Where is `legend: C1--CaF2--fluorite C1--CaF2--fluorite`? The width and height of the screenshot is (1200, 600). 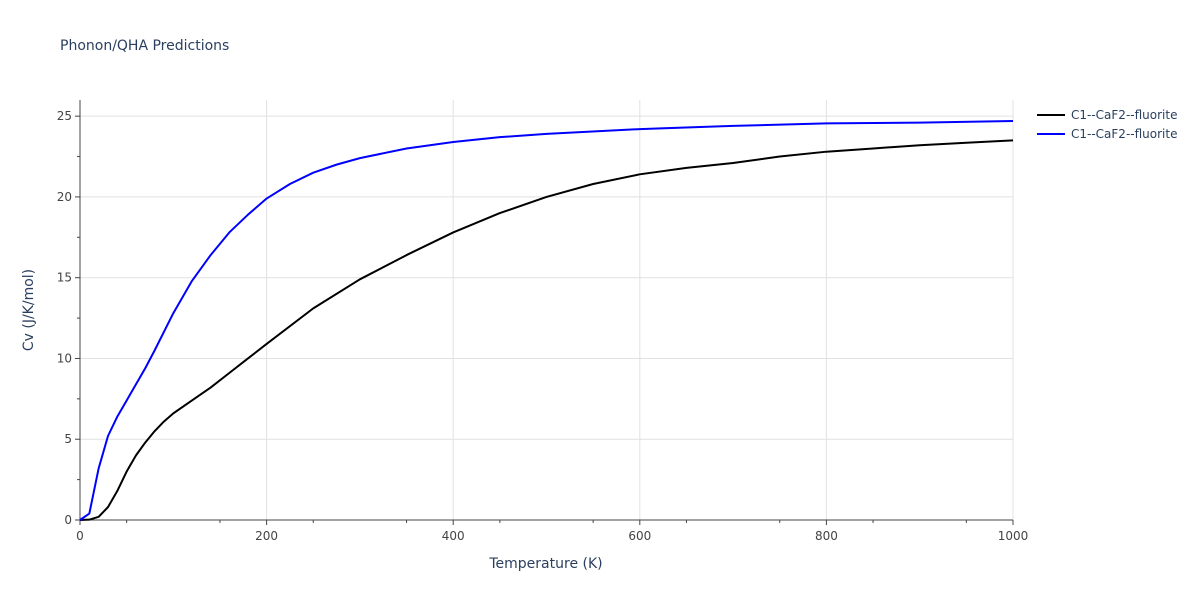 legend: C1--CaF2--fluorite C1--CaF2--fluorite is located at coordinates (1107, 124).